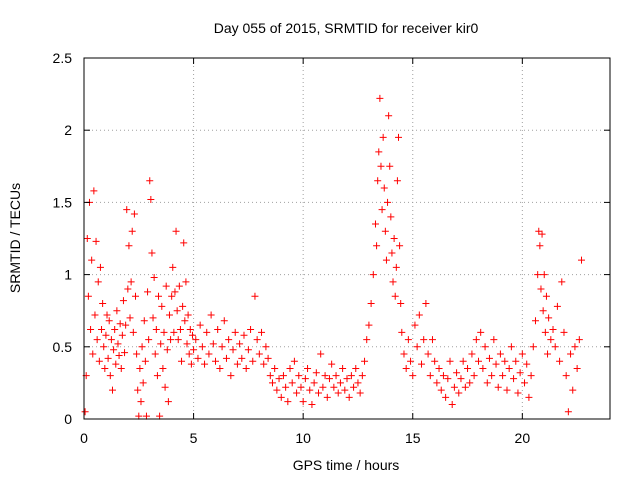  Describe the element at coordinates (68, 130) in the screenshot. I see `y-tick-label: 2` at that location.